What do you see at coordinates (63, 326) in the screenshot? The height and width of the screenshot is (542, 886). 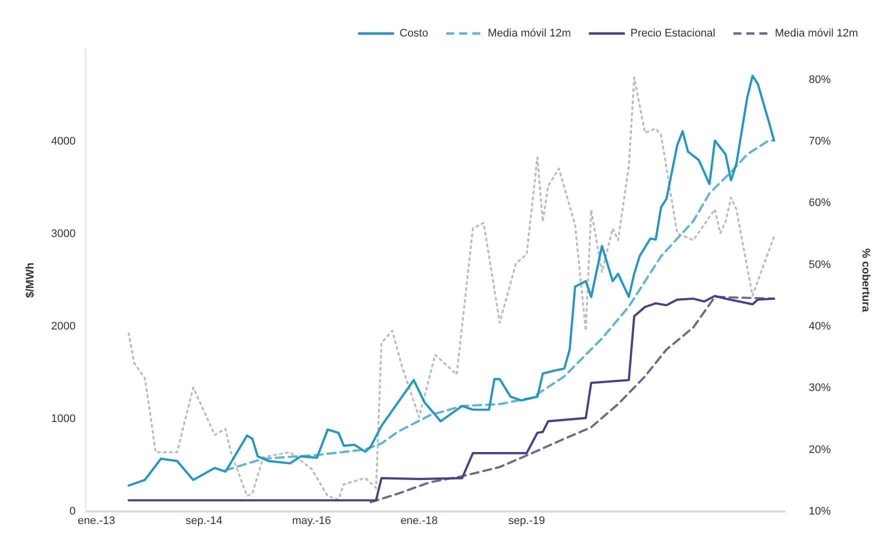 I see `y-tick-label: 2000` at bounding box center [63, 326].